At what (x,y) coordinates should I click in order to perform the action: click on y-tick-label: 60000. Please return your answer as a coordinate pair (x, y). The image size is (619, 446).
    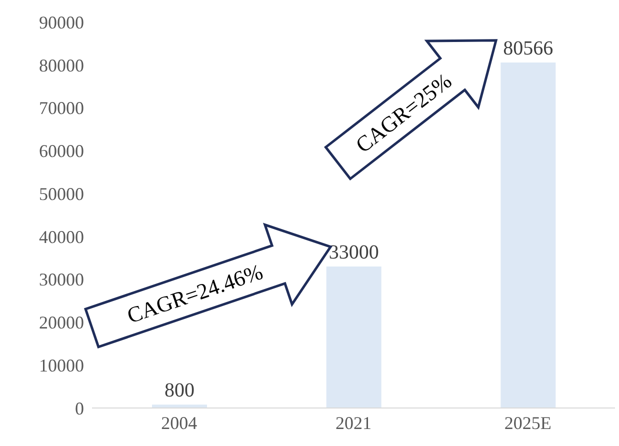
    Looking at the image, I should click on (61, 151).